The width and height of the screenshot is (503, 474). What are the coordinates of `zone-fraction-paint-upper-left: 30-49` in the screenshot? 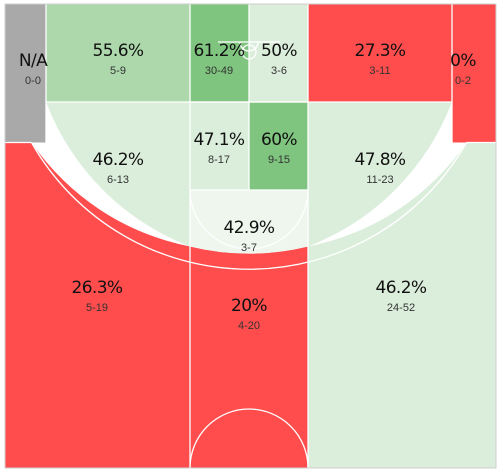 It's located at (219, 71).